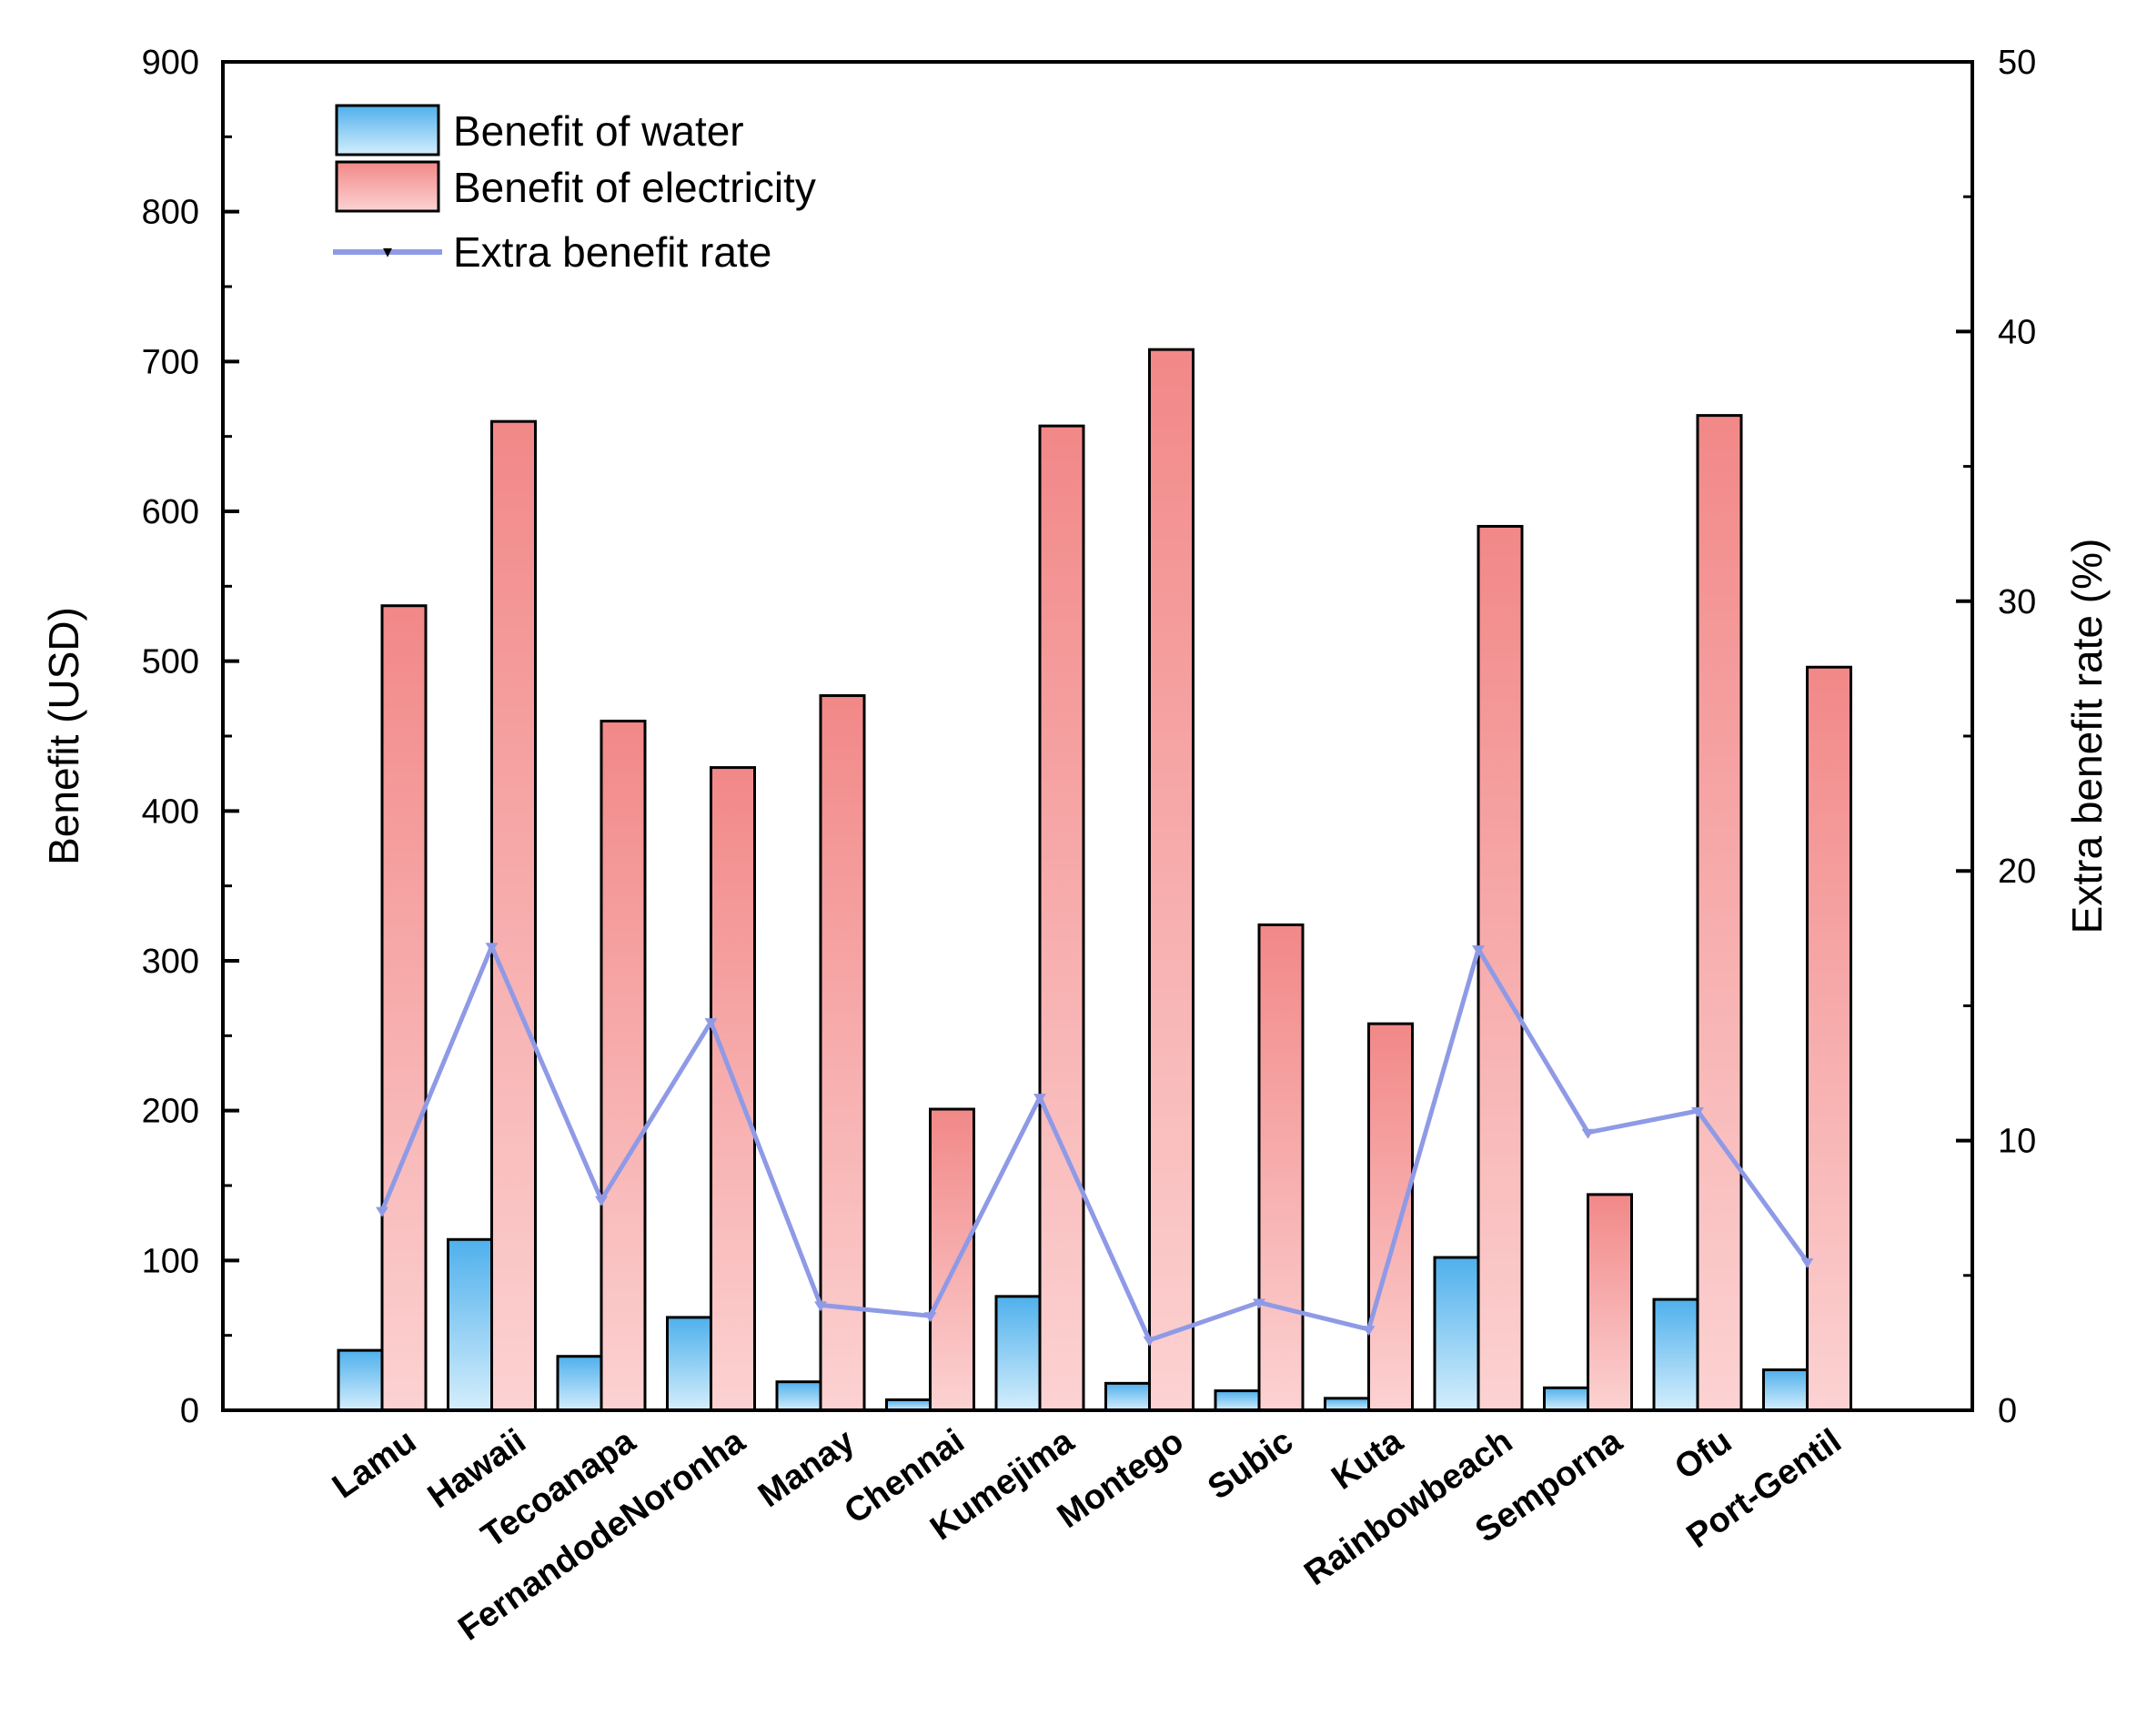  What do you see at coordinates (1703, 1455) in the screenshot?
I see `x-tick-label: Ofu` at bounding box center [1703, 1455].